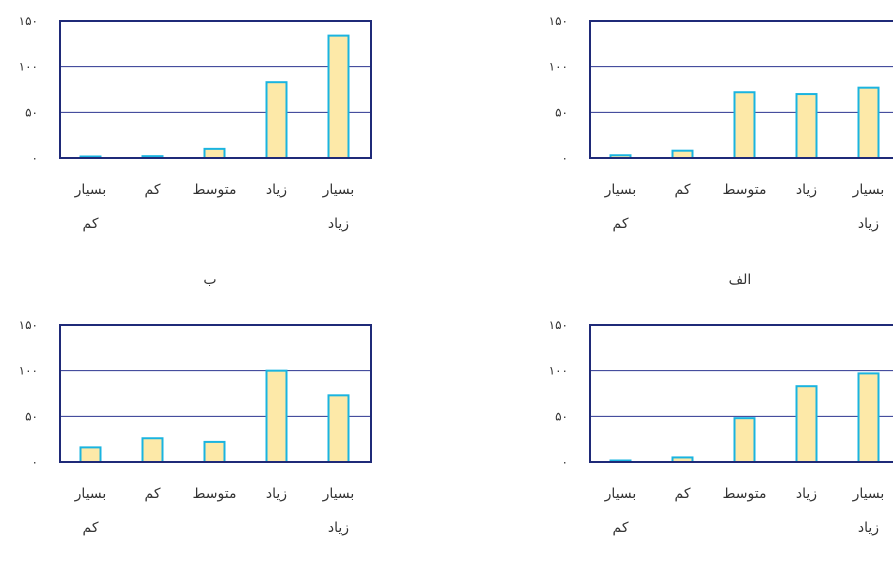 Image resolution: width=893 pixels, height=578 pixels. What do you see at coordinates (739, 577) in the screenshot?
I see `panel-label: پ` at bounding box center [739, 577].